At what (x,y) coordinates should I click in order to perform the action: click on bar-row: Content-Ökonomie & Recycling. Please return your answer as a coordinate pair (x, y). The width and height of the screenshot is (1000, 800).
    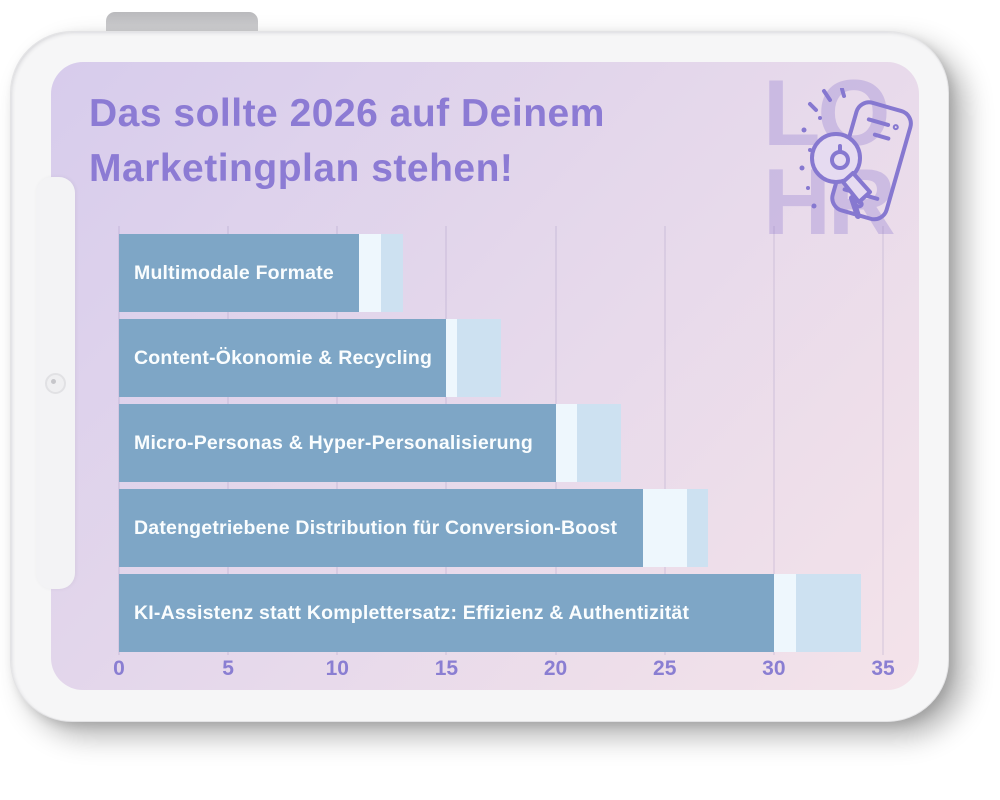
    Looking at the image, I should click on (310, 358).